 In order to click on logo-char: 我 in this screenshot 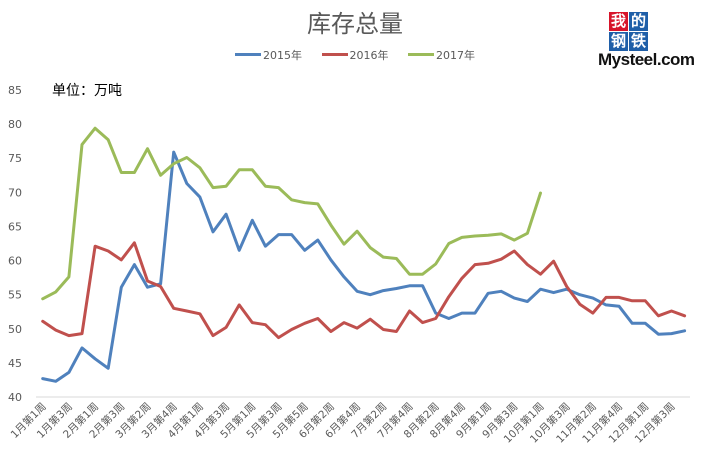, I will do `click(618, 21)`.